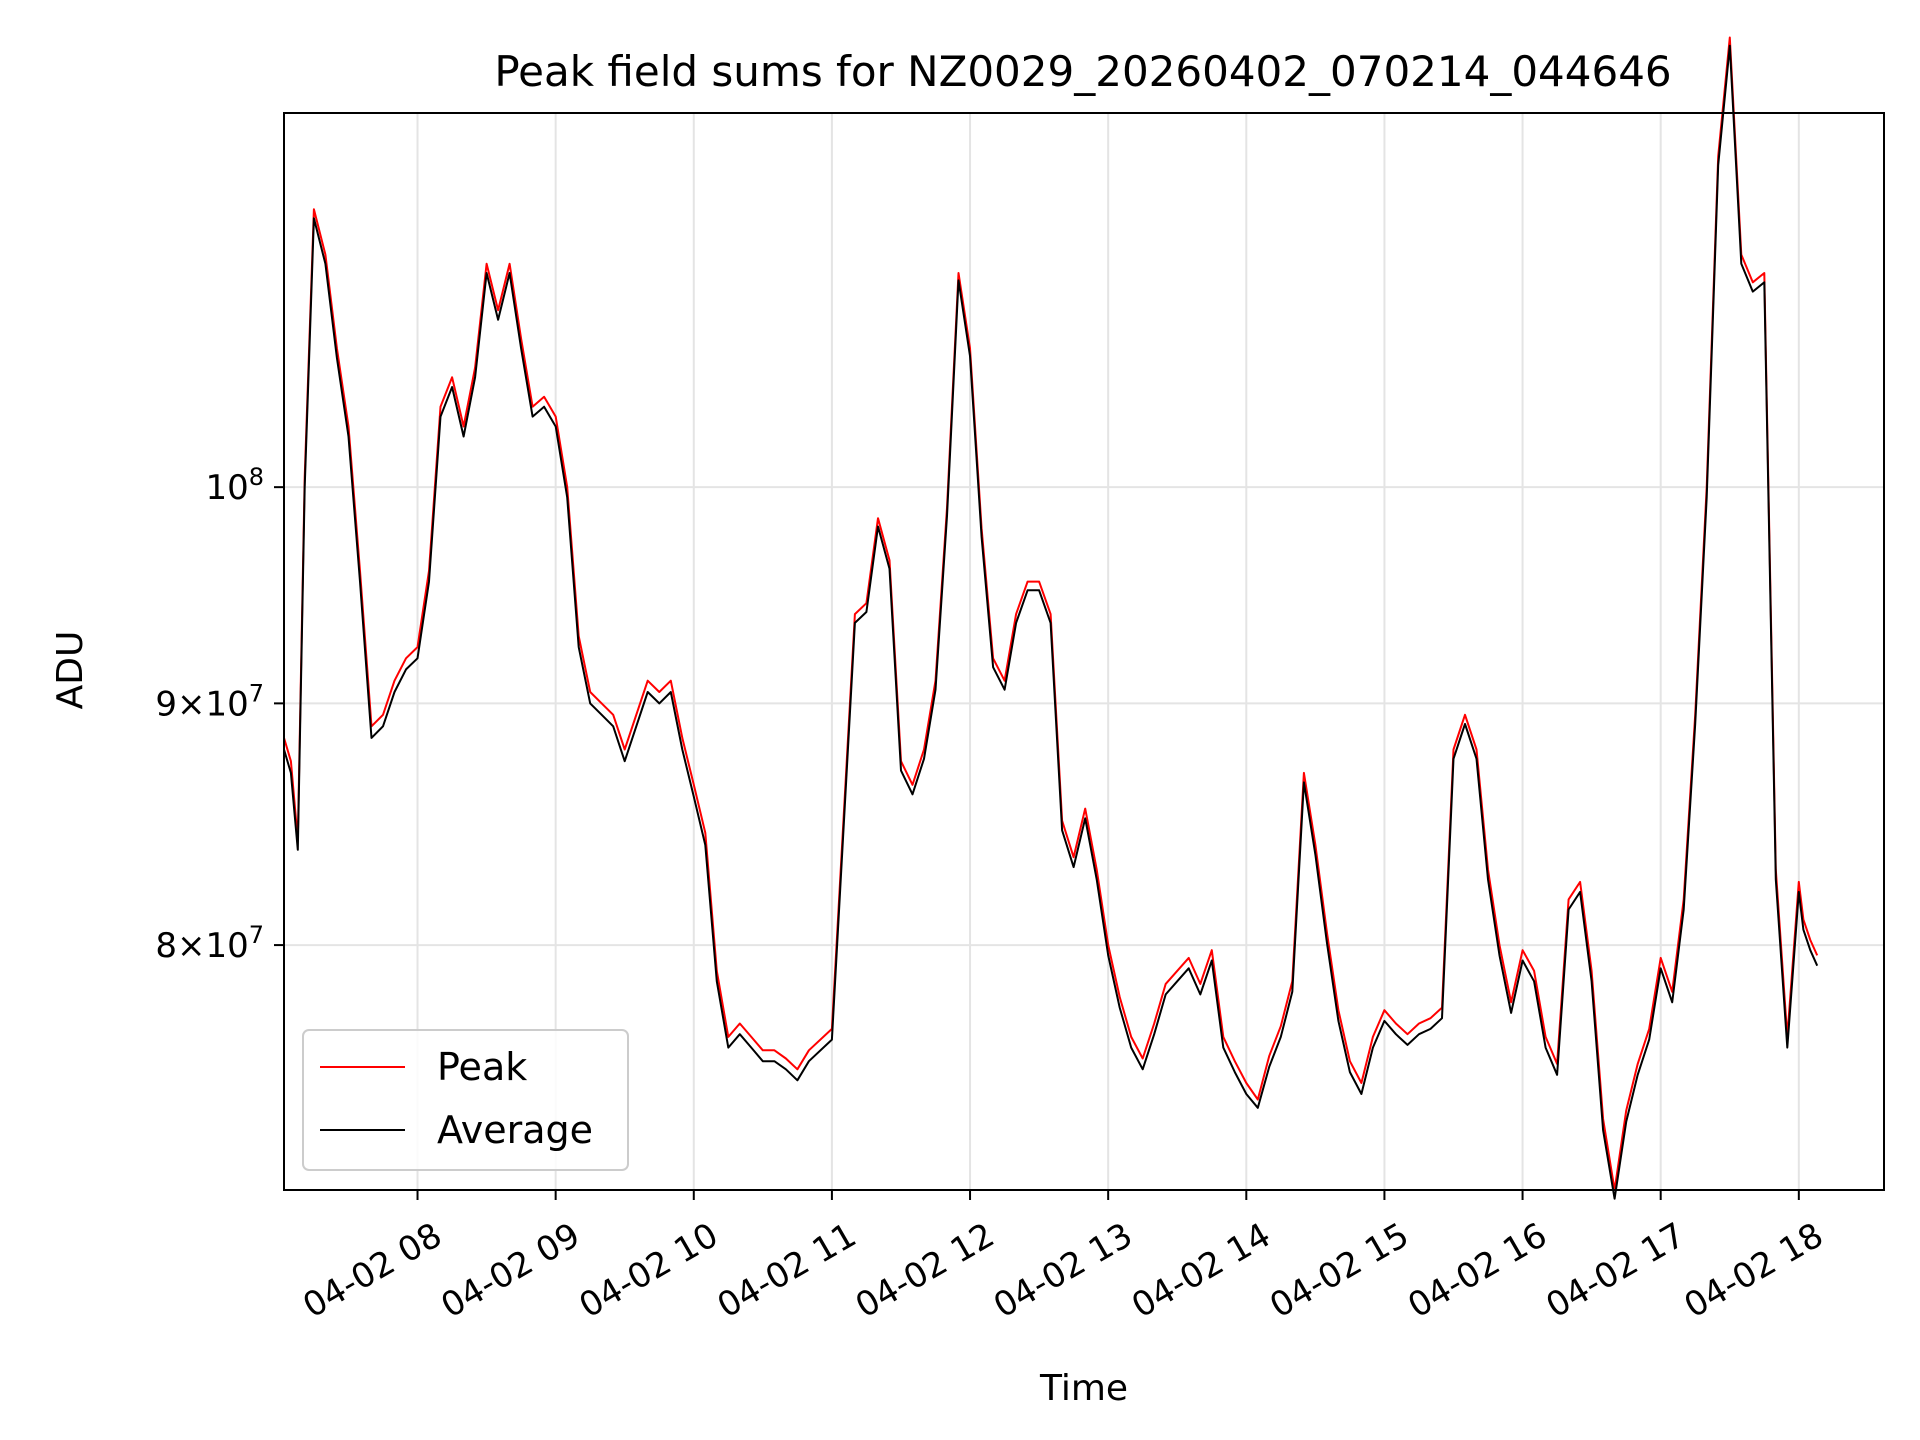 Image resolution: width=1920 pixels, height=1440 pixels. What do you see at coordinates (70, 670) in the screenshot?
I see `y-axis-label: ADU` at bounding box center [70, 670].